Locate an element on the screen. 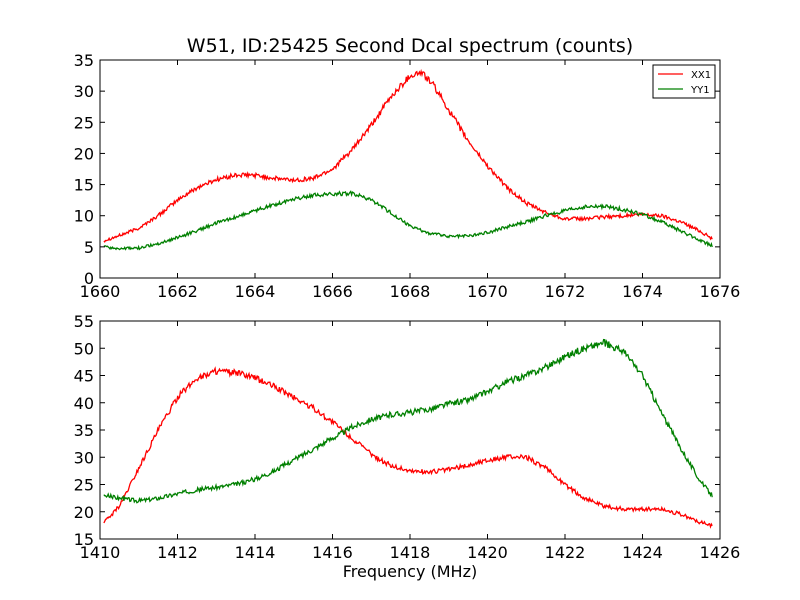  bottom-x-tick-label: 1414 is located at coordinates (255, 552).